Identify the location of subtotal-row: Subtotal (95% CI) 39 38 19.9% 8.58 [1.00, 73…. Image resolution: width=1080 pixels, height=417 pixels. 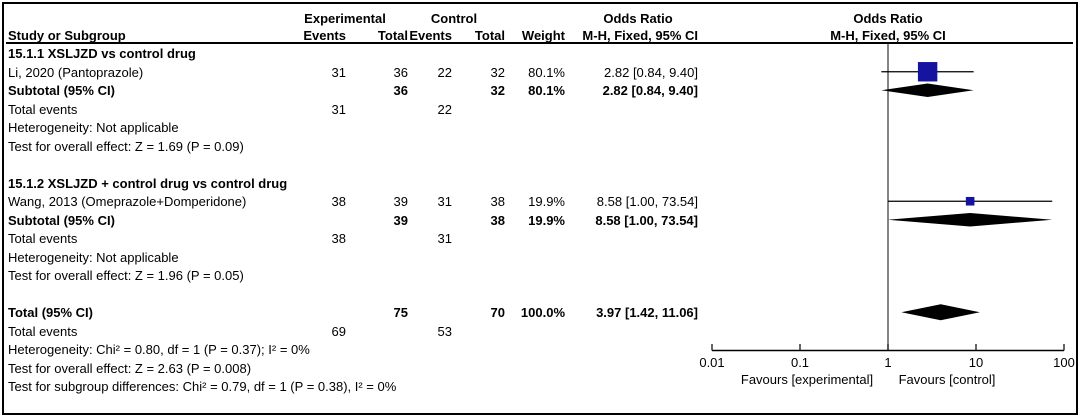
(538, 220).